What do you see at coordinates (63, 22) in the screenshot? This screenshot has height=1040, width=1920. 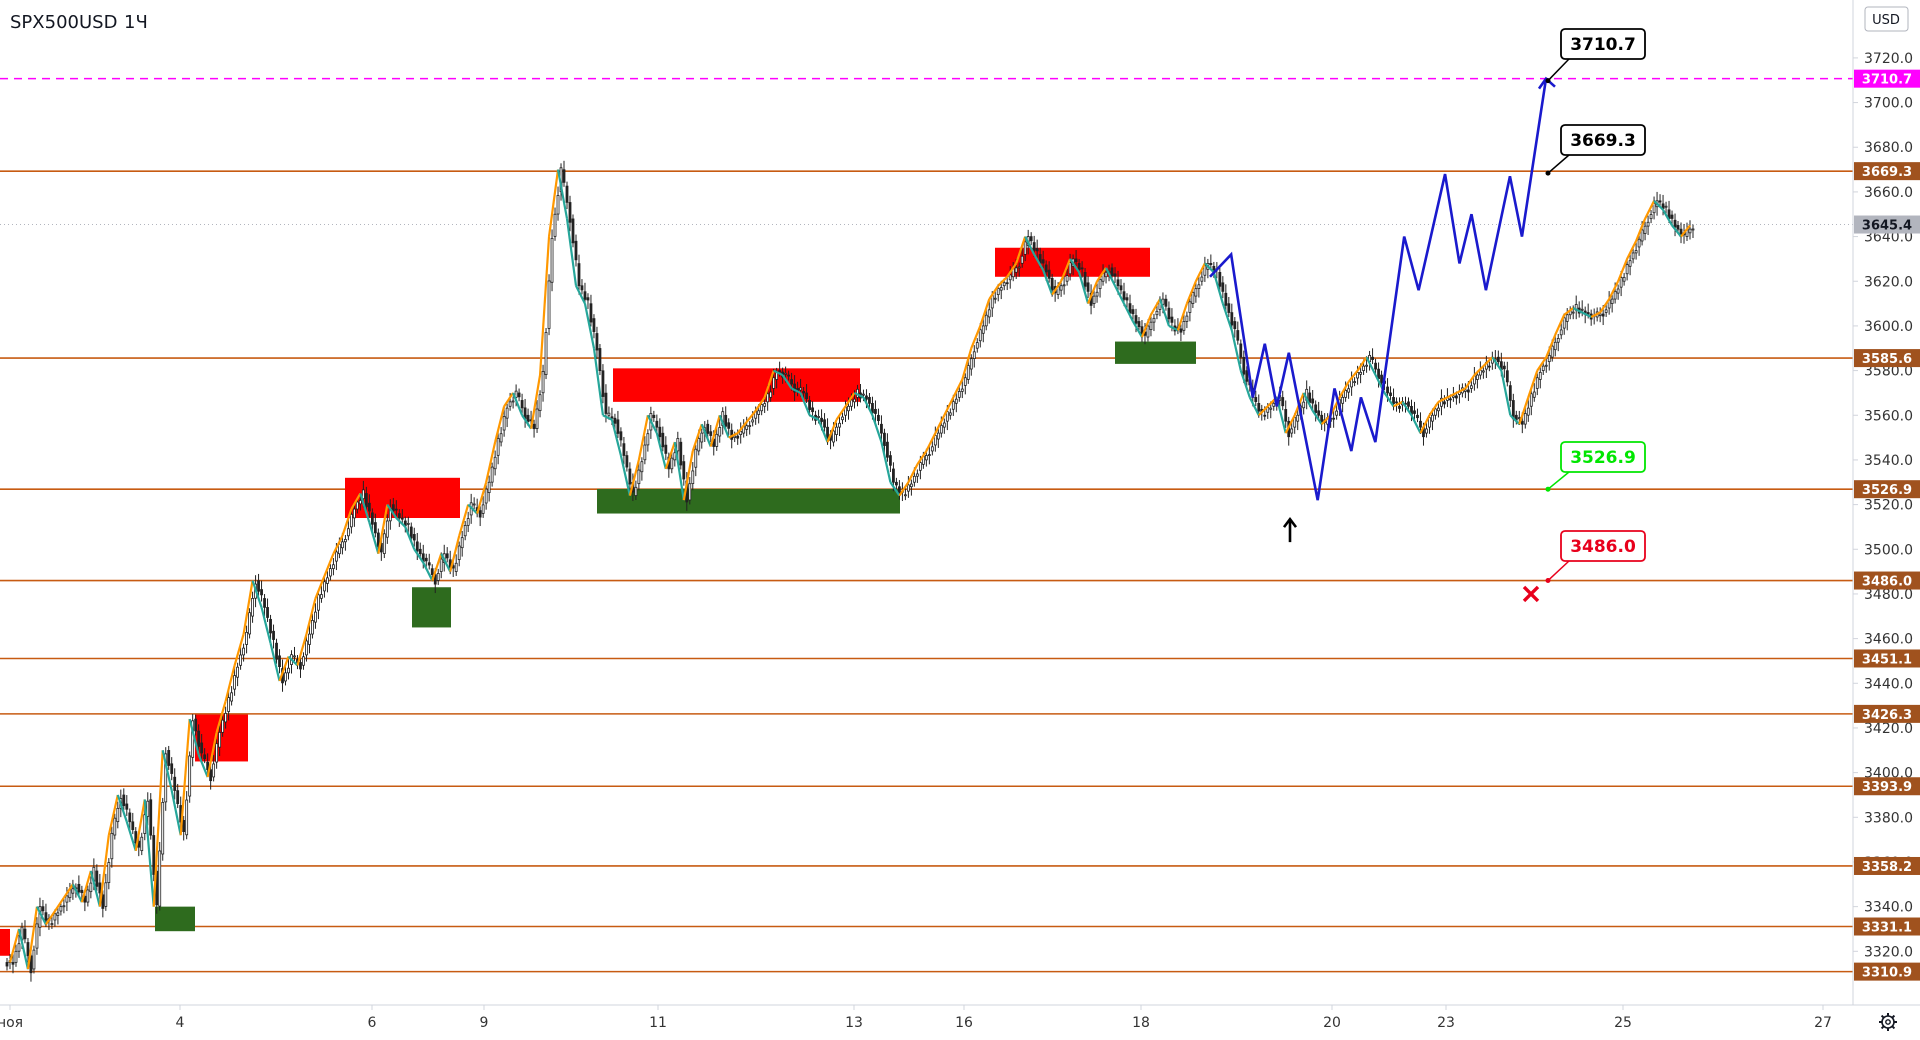 I see `symbol-name: SPX500USD` at bounding box center [63, 22].